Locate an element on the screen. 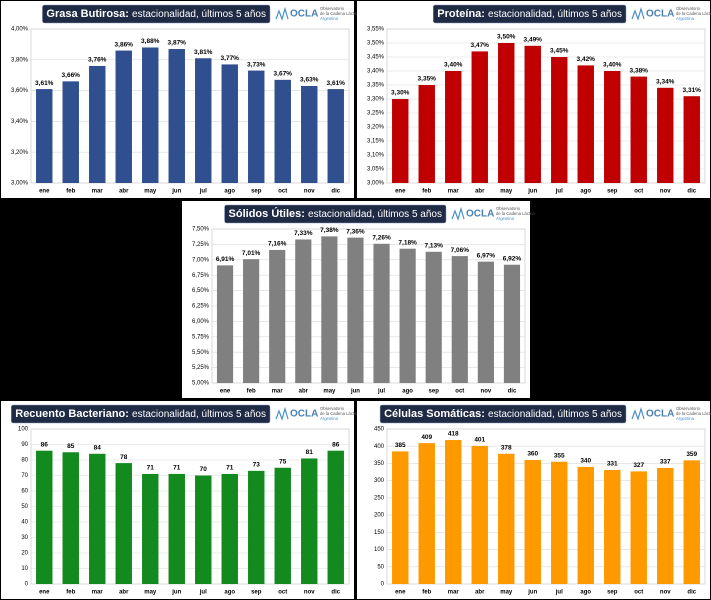 The image size is (711, 600). logo-name: OCLA is located at coordinates (660, 414).